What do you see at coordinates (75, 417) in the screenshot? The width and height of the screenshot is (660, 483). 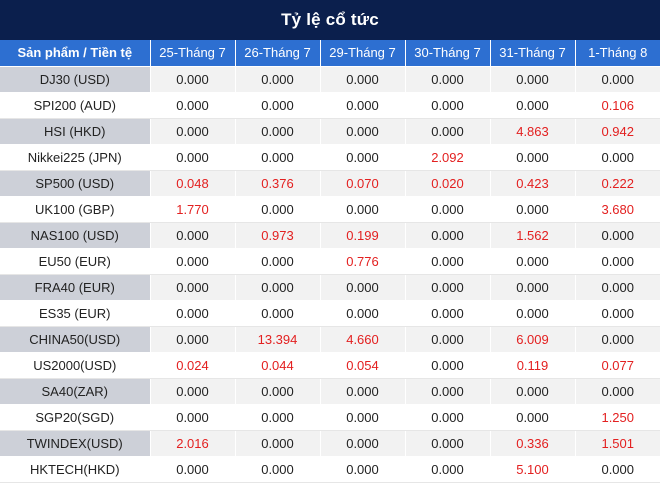 I see `product-cell: SGP20(SGD)` at bounding box center [75, 417].